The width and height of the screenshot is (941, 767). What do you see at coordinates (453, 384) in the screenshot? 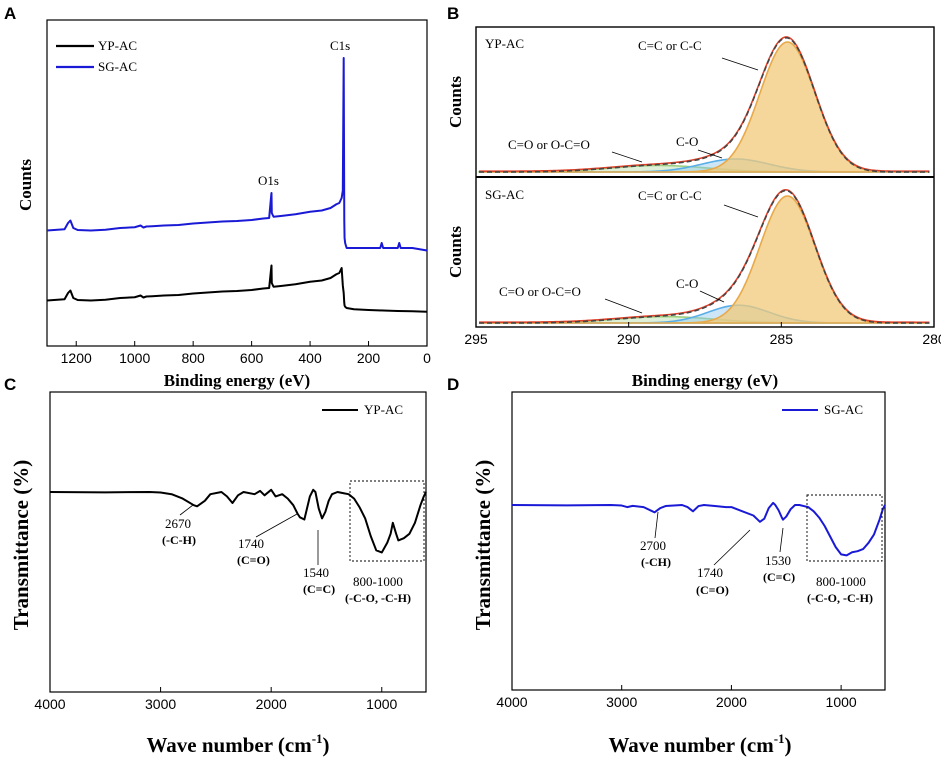
I see `panel-d-letter: D` at bounding box center [453, 384].